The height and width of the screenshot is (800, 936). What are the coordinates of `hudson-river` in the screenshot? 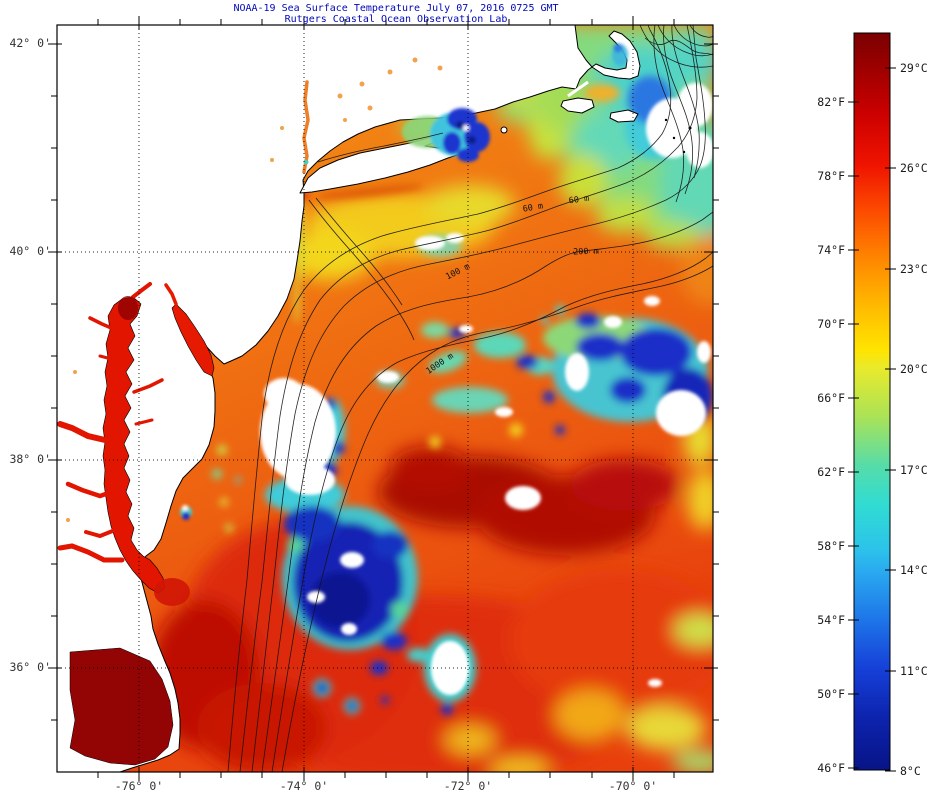 It's located at (306, 127).